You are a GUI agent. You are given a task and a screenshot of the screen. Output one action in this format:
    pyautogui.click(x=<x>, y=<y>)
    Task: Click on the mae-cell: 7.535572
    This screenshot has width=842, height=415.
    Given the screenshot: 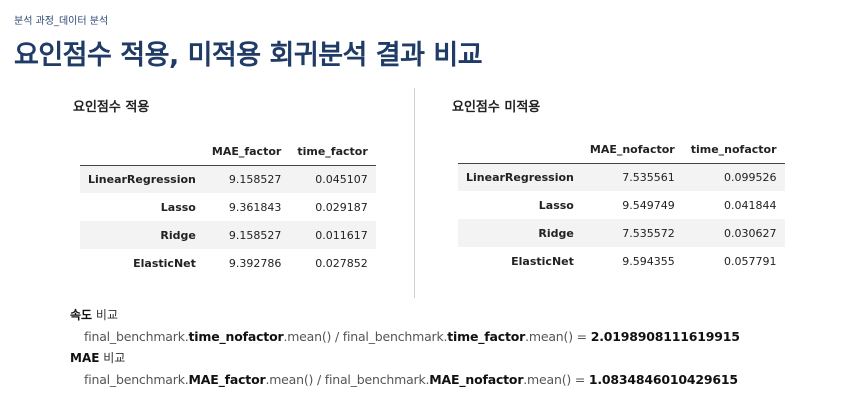 What is the action you would take?
    pyautogui.click(x=648, y=233)
    